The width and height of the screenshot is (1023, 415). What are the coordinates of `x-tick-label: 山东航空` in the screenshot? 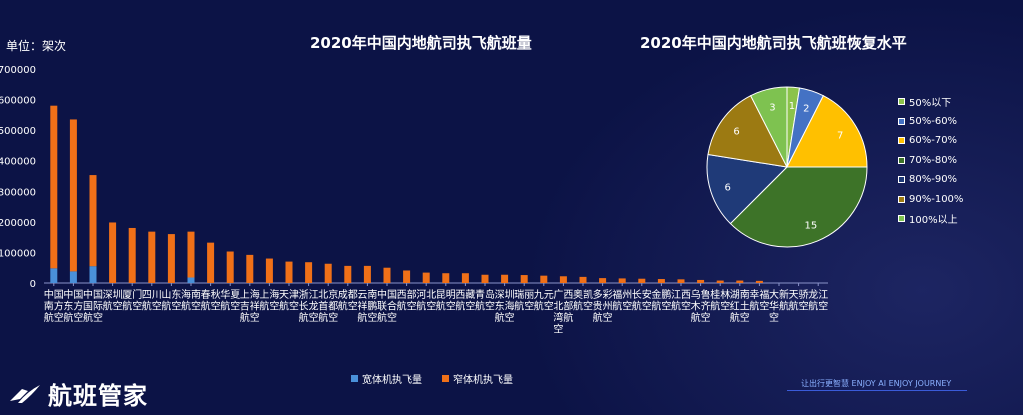 It's located at (171, 300).